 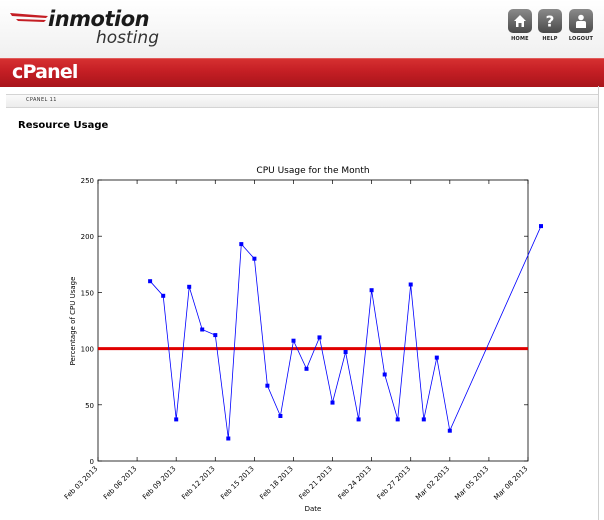 What do you see at coordinates (73, 321) in the screenshot?
I see `y-axis-label: Percentage of CPU Usage` at bounding box center [73, 321].